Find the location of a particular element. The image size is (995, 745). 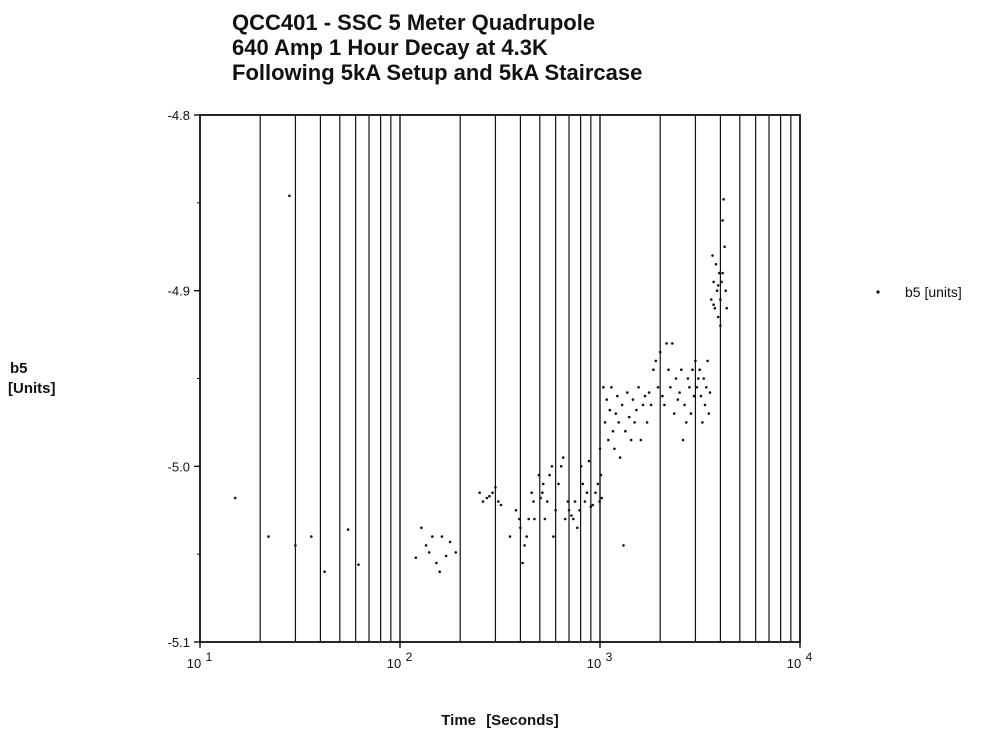

x-axis-label: Time [Seconds] is located at coordinates (499, 720).